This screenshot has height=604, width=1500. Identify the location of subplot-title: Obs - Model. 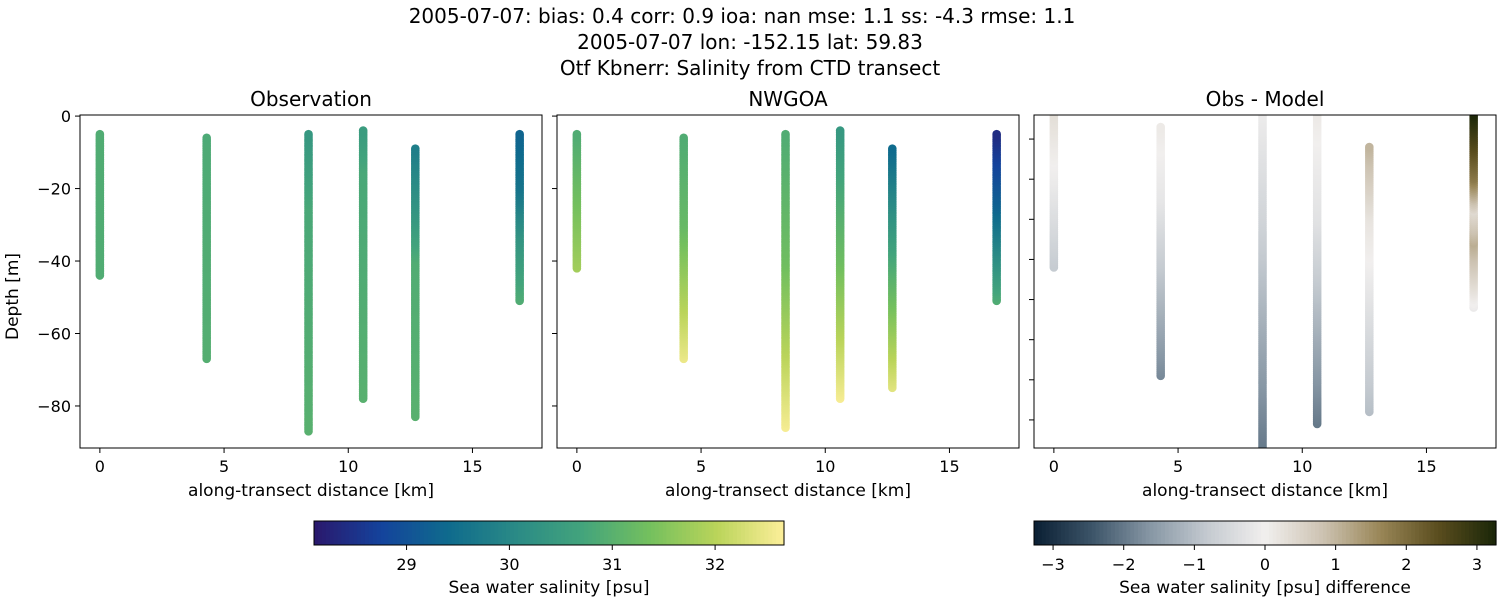
(1265, 99).